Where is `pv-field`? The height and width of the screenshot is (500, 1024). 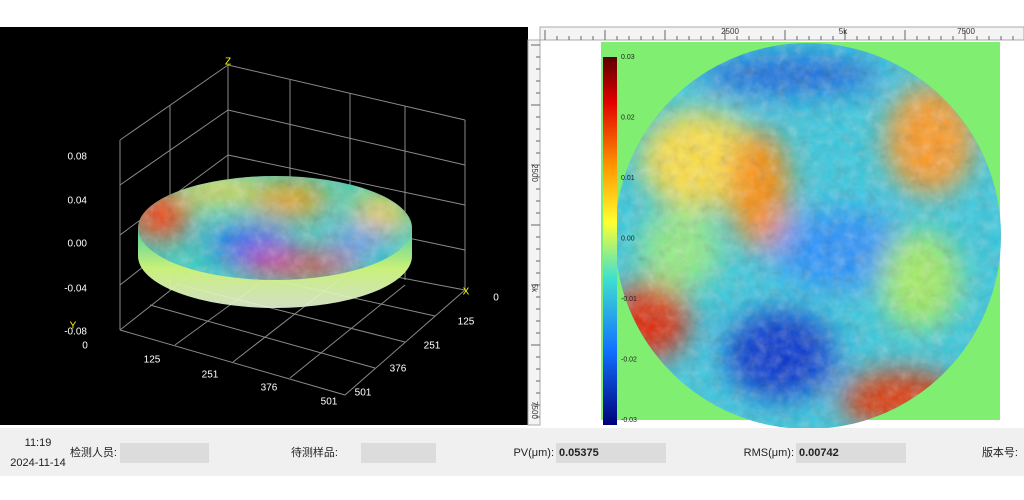
pv-field is located at coordinates (611, 453).